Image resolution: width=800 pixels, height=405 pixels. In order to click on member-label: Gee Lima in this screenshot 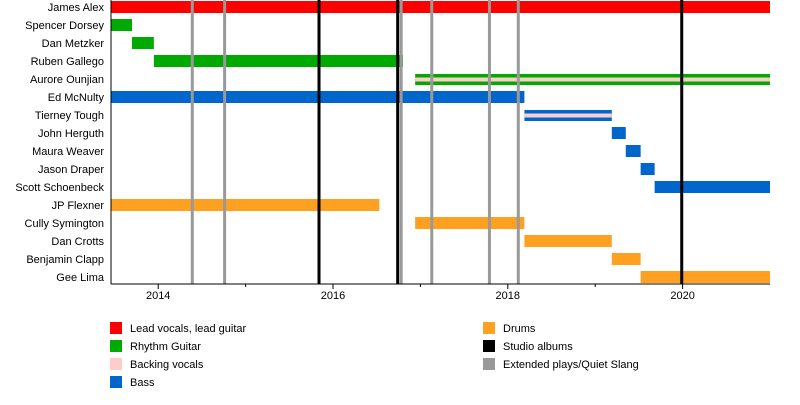, I will do `click(80, 278)`.